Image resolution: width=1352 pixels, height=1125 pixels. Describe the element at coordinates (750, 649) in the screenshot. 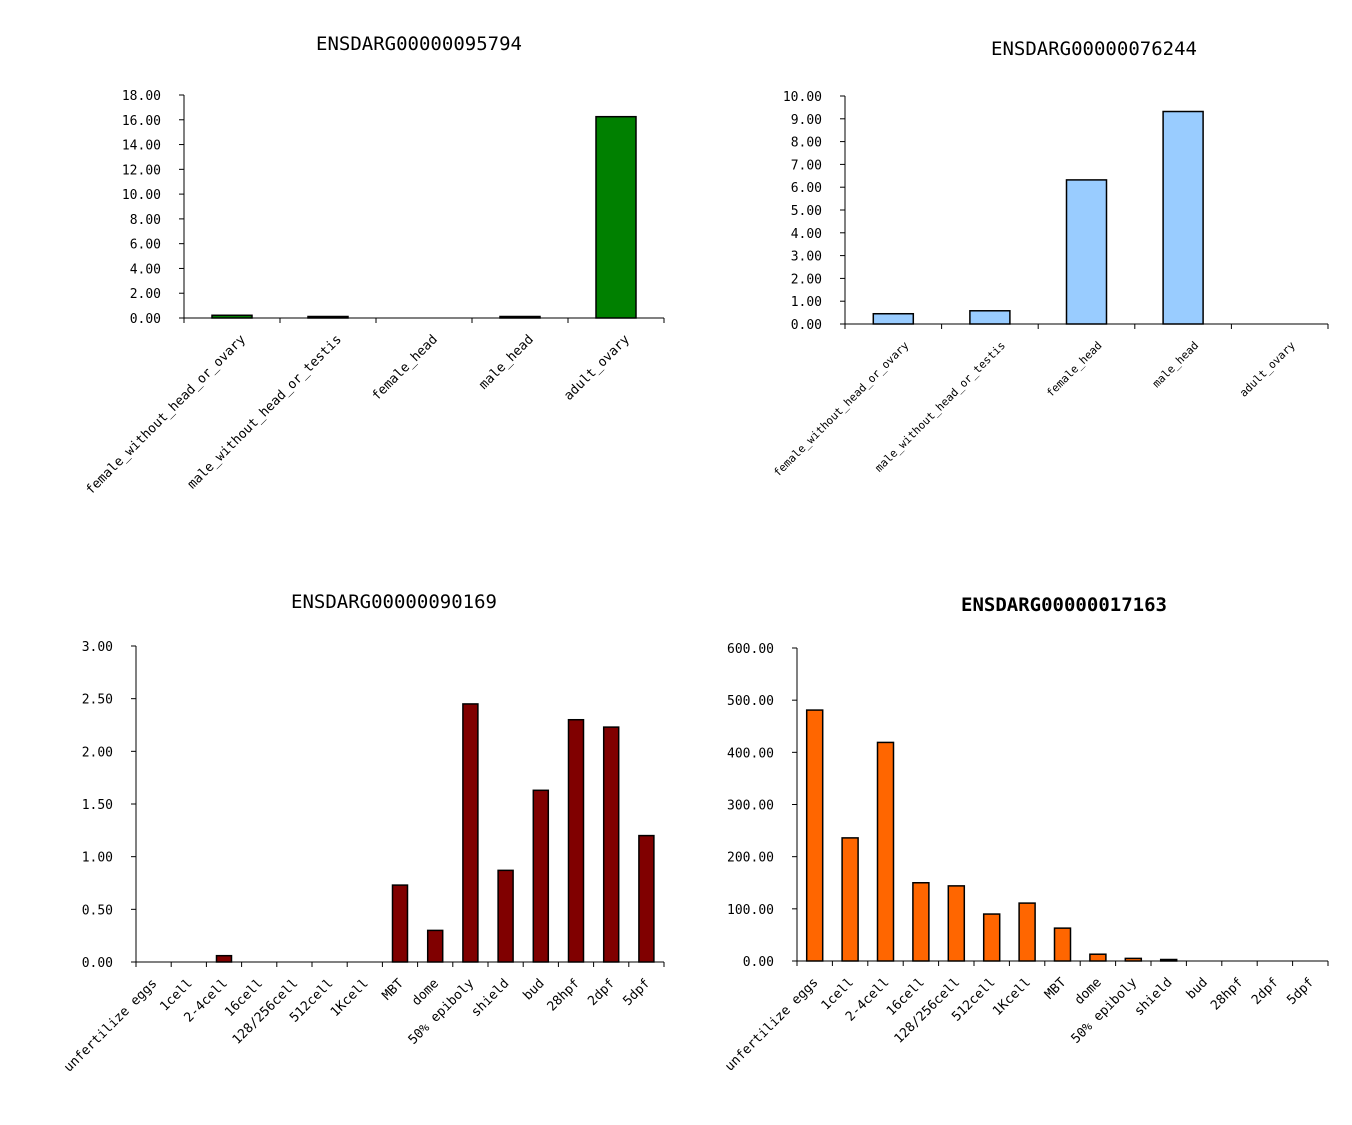

I see `y-tick-label: 600.00` at that location.